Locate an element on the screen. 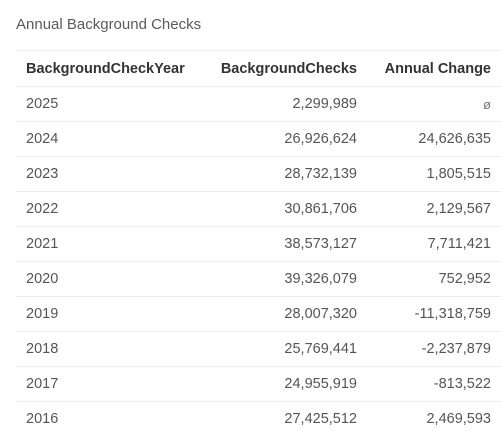 Image resolution: width=501 pixels, height=436 pixels. column-header-year: BackgroundCheckYear is located at coordinates (110, 69).